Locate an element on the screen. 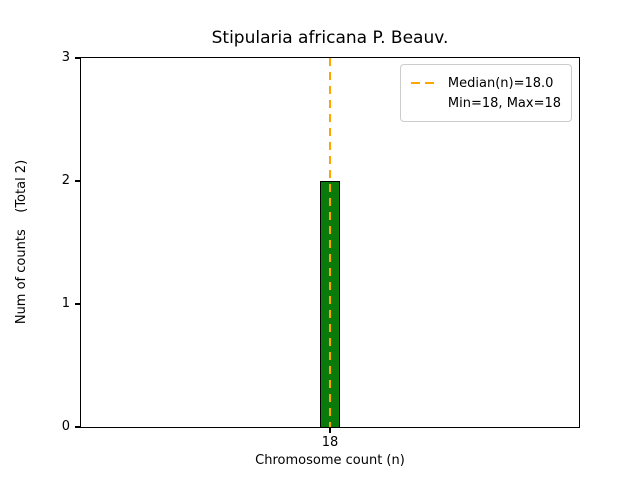 The height and width of the screenshot is (480, 640). median-line is located at coordinates (330, 242).